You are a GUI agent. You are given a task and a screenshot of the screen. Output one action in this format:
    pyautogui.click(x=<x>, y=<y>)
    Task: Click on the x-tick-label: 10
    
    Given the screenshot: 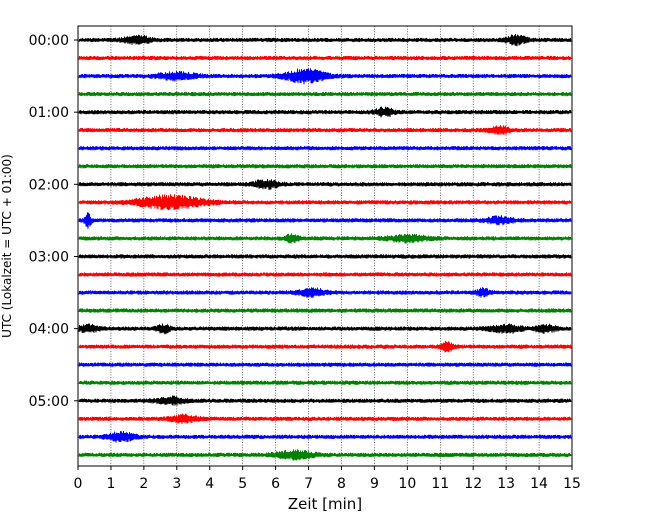 What is the action you would take?
    pyautogui.click(x=407, y=484)
    